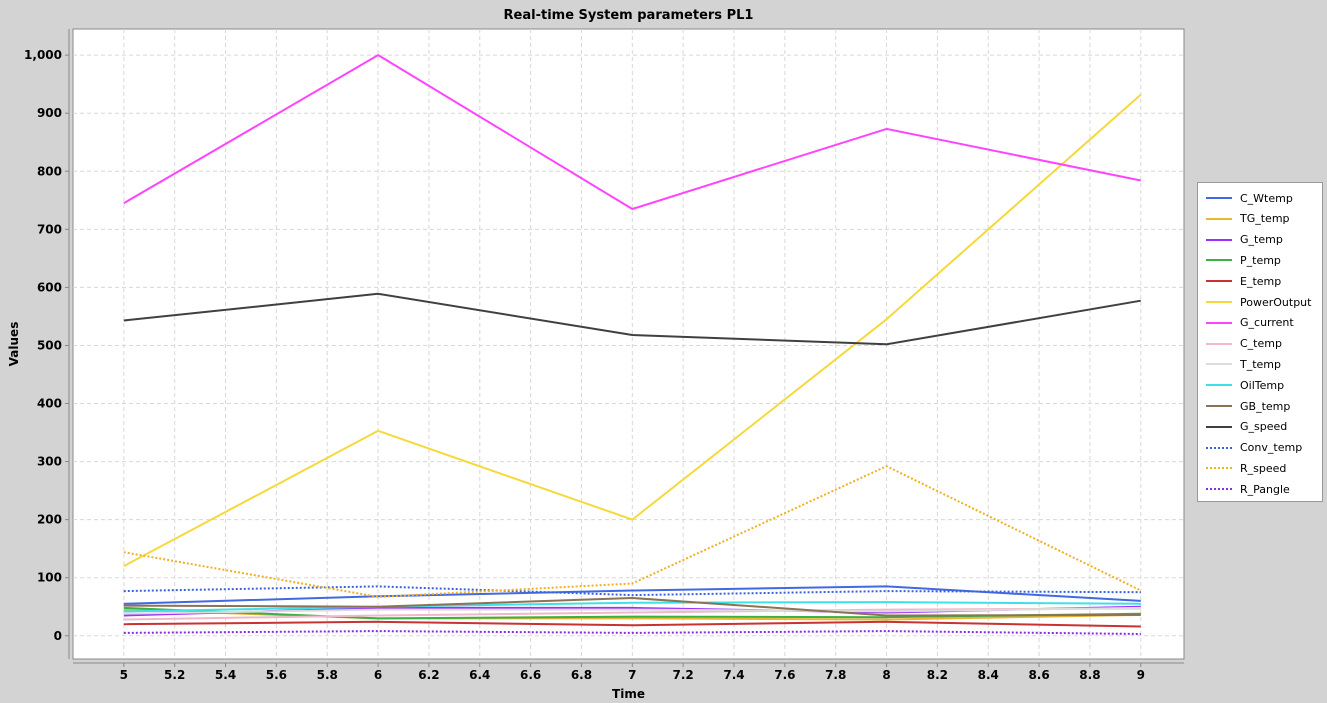 The image size is (1327, 703). I want to click on x-tick-label: 7.4, so click(733, 675).